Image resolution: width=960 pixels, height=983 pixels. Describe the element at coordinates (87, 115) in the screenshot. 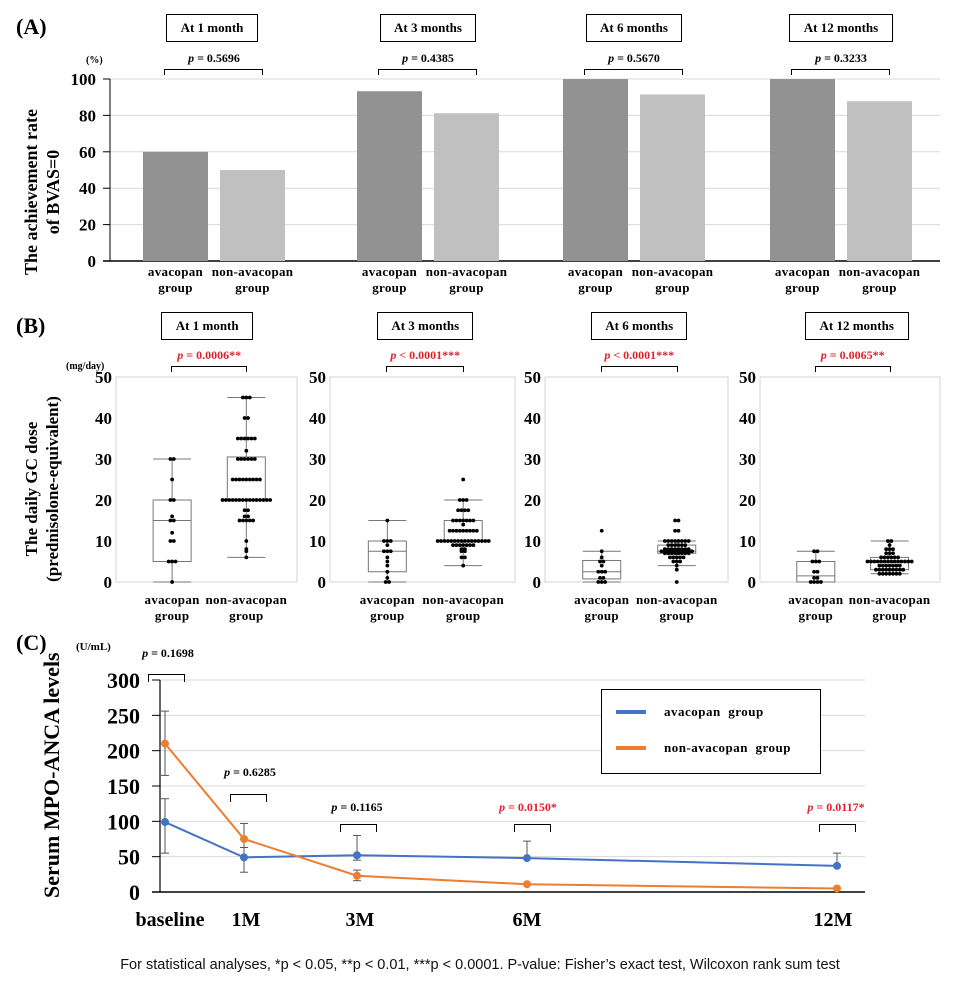

I see `panel-a-ytick-label: 80` at that location.